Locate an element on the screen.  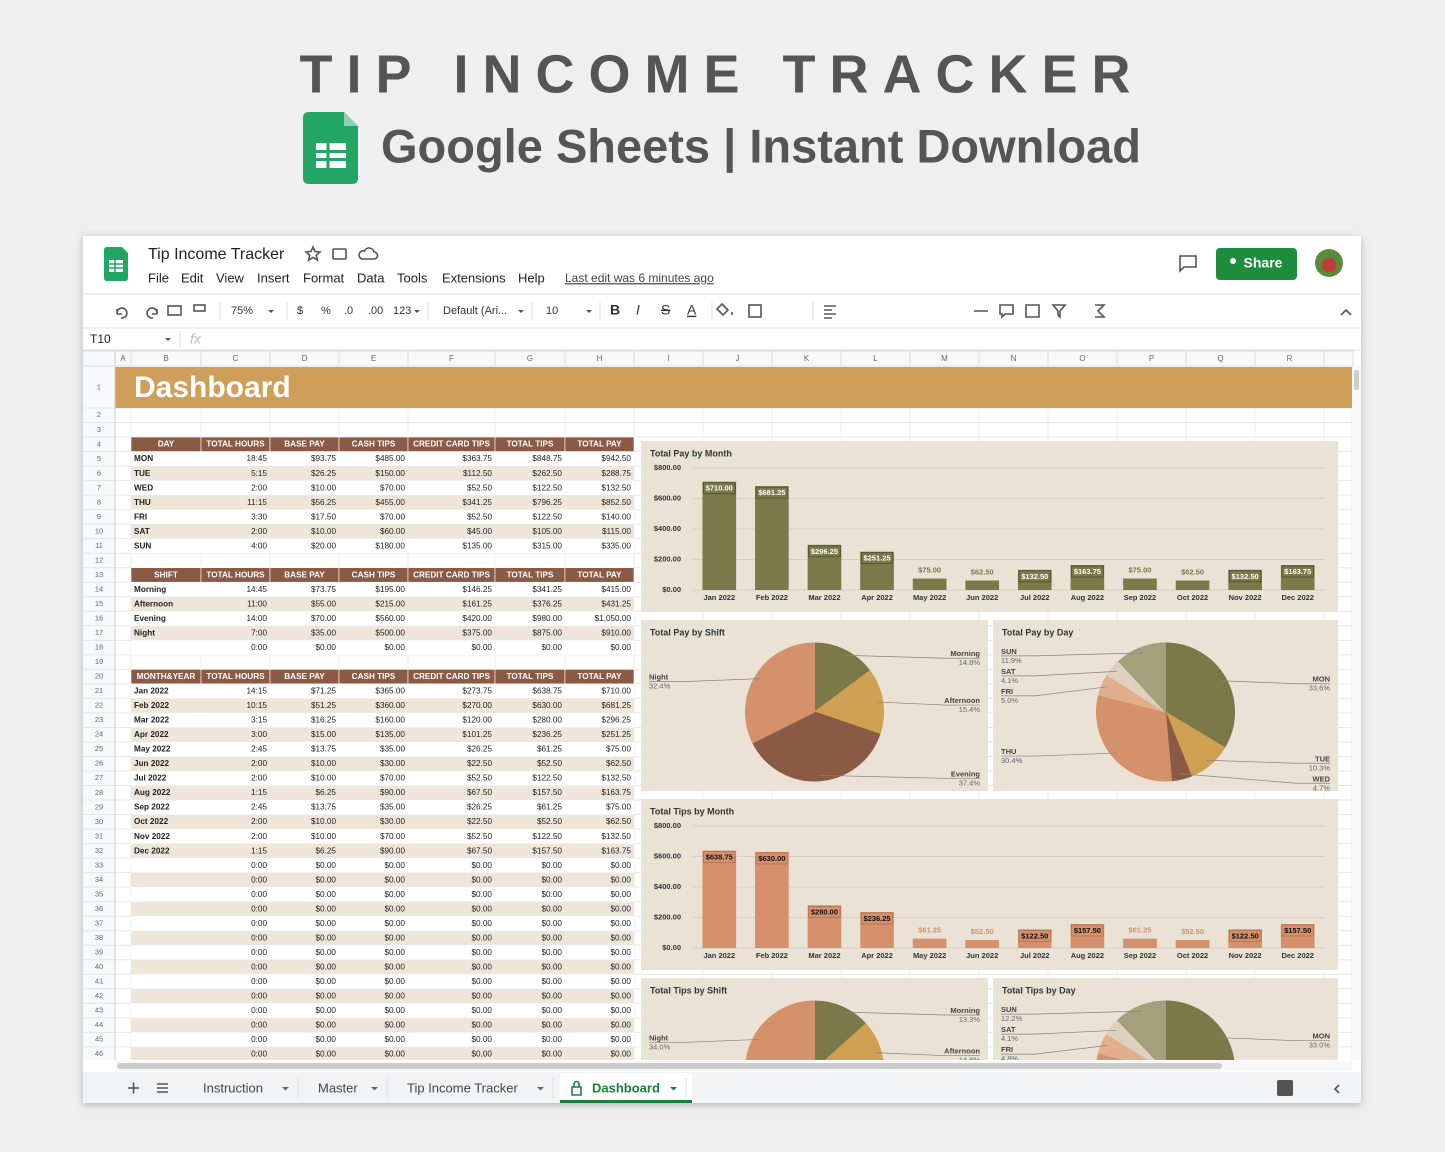
menu-item: Data is located at coordinates (371, 277).